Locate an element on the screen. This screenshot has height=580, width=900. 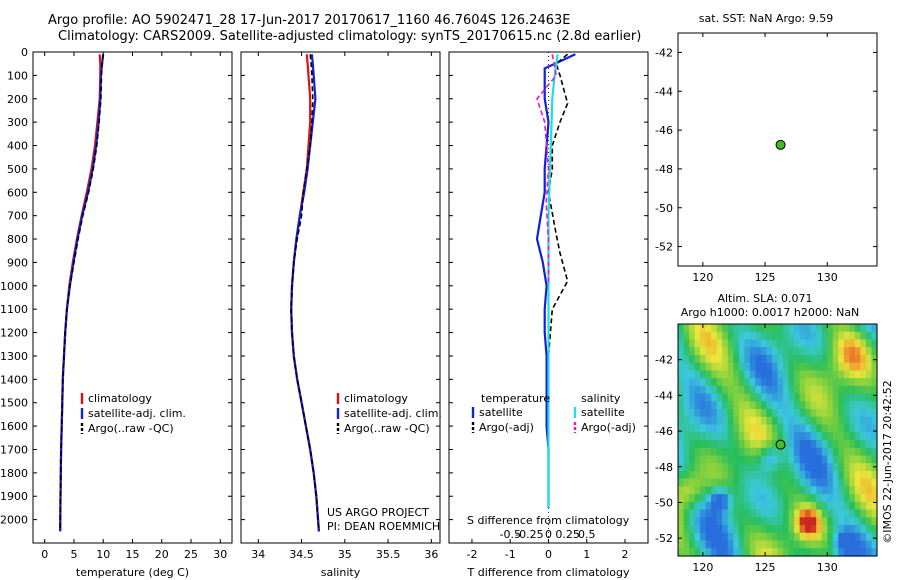
diff-legend-t-title: temperature is located at coordinates (515, 398).